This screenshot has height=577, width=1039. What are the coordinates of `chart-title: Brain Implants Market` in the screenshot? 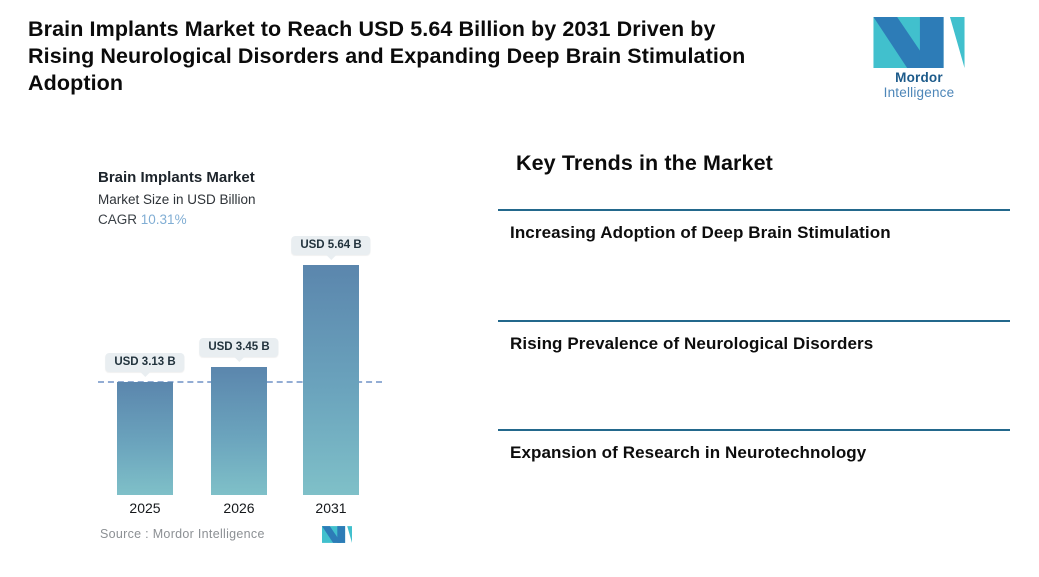 It's located at (176, 177).